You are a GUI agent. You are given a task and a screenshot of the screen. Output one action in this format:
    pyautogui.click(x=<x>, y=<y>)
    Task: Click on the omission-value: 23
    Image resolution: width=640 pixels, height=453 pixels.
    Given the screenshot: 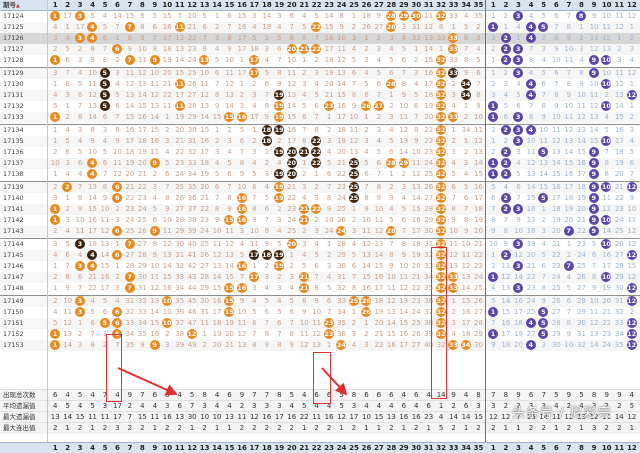 What is the action you would take?
    pyautogui.click(x=142, y=198)
    